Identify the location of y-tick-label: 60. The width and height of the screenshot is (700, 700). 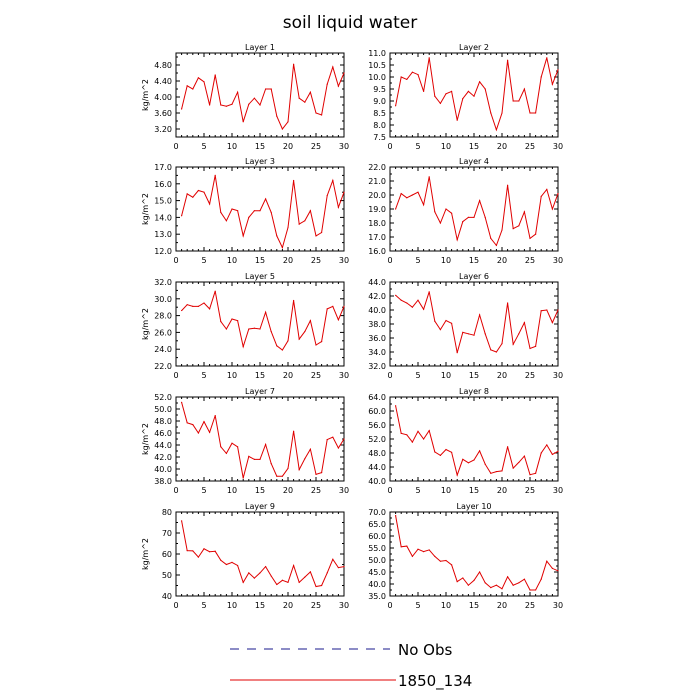
(167, 554).